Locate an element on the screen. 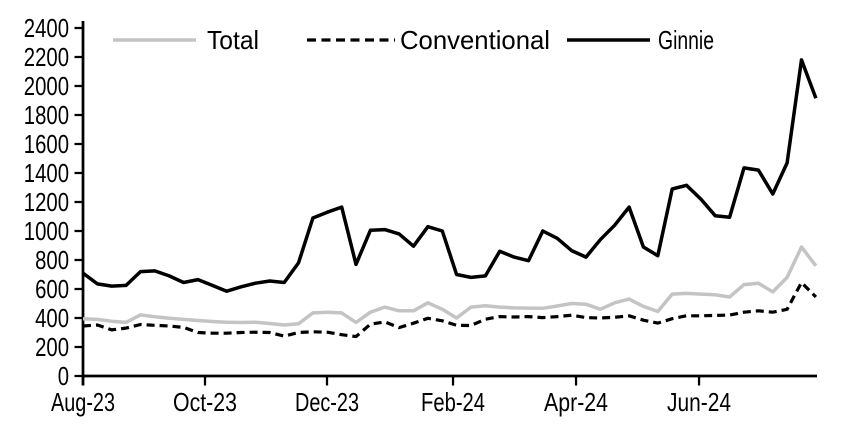 The height and width of the screenshot is (434, 852). legend-label-total: Total is located at coordinates (233, 40).